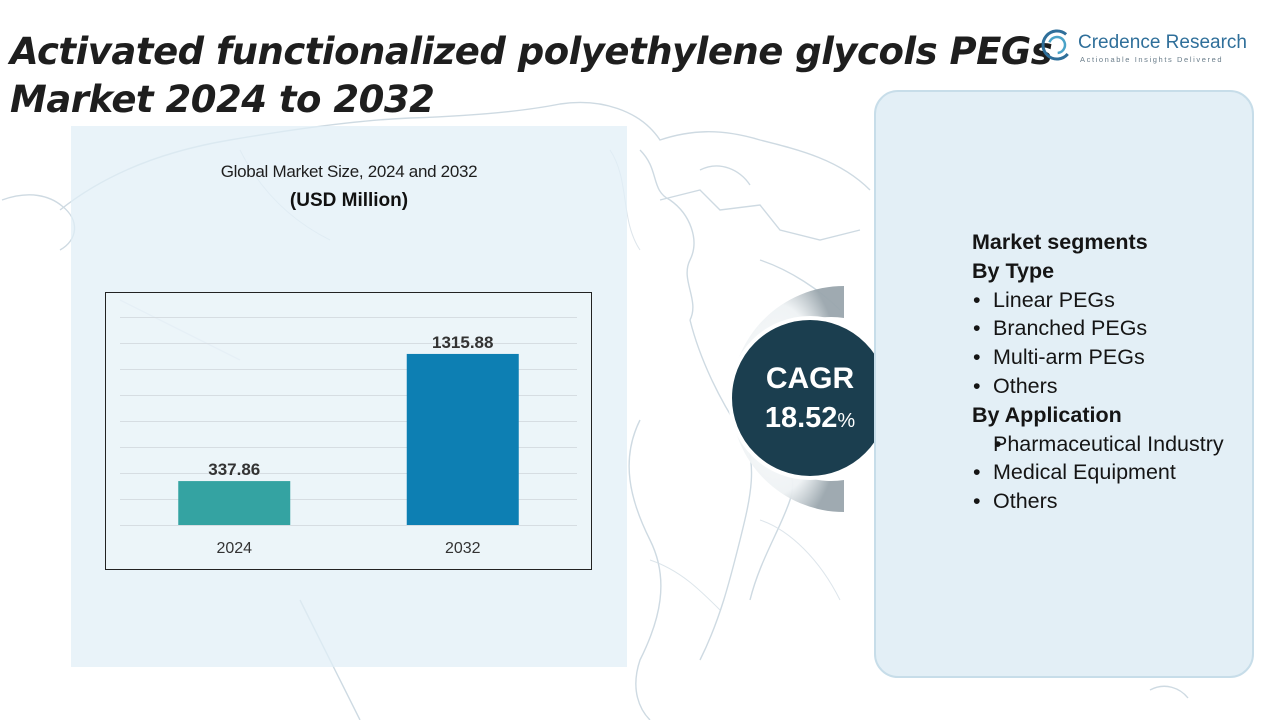 This screenshot has width=1280, height=720. Describe the element at coordinates (801, 418) in the screenshot. I see `cagr-number: 18.52` at that location.